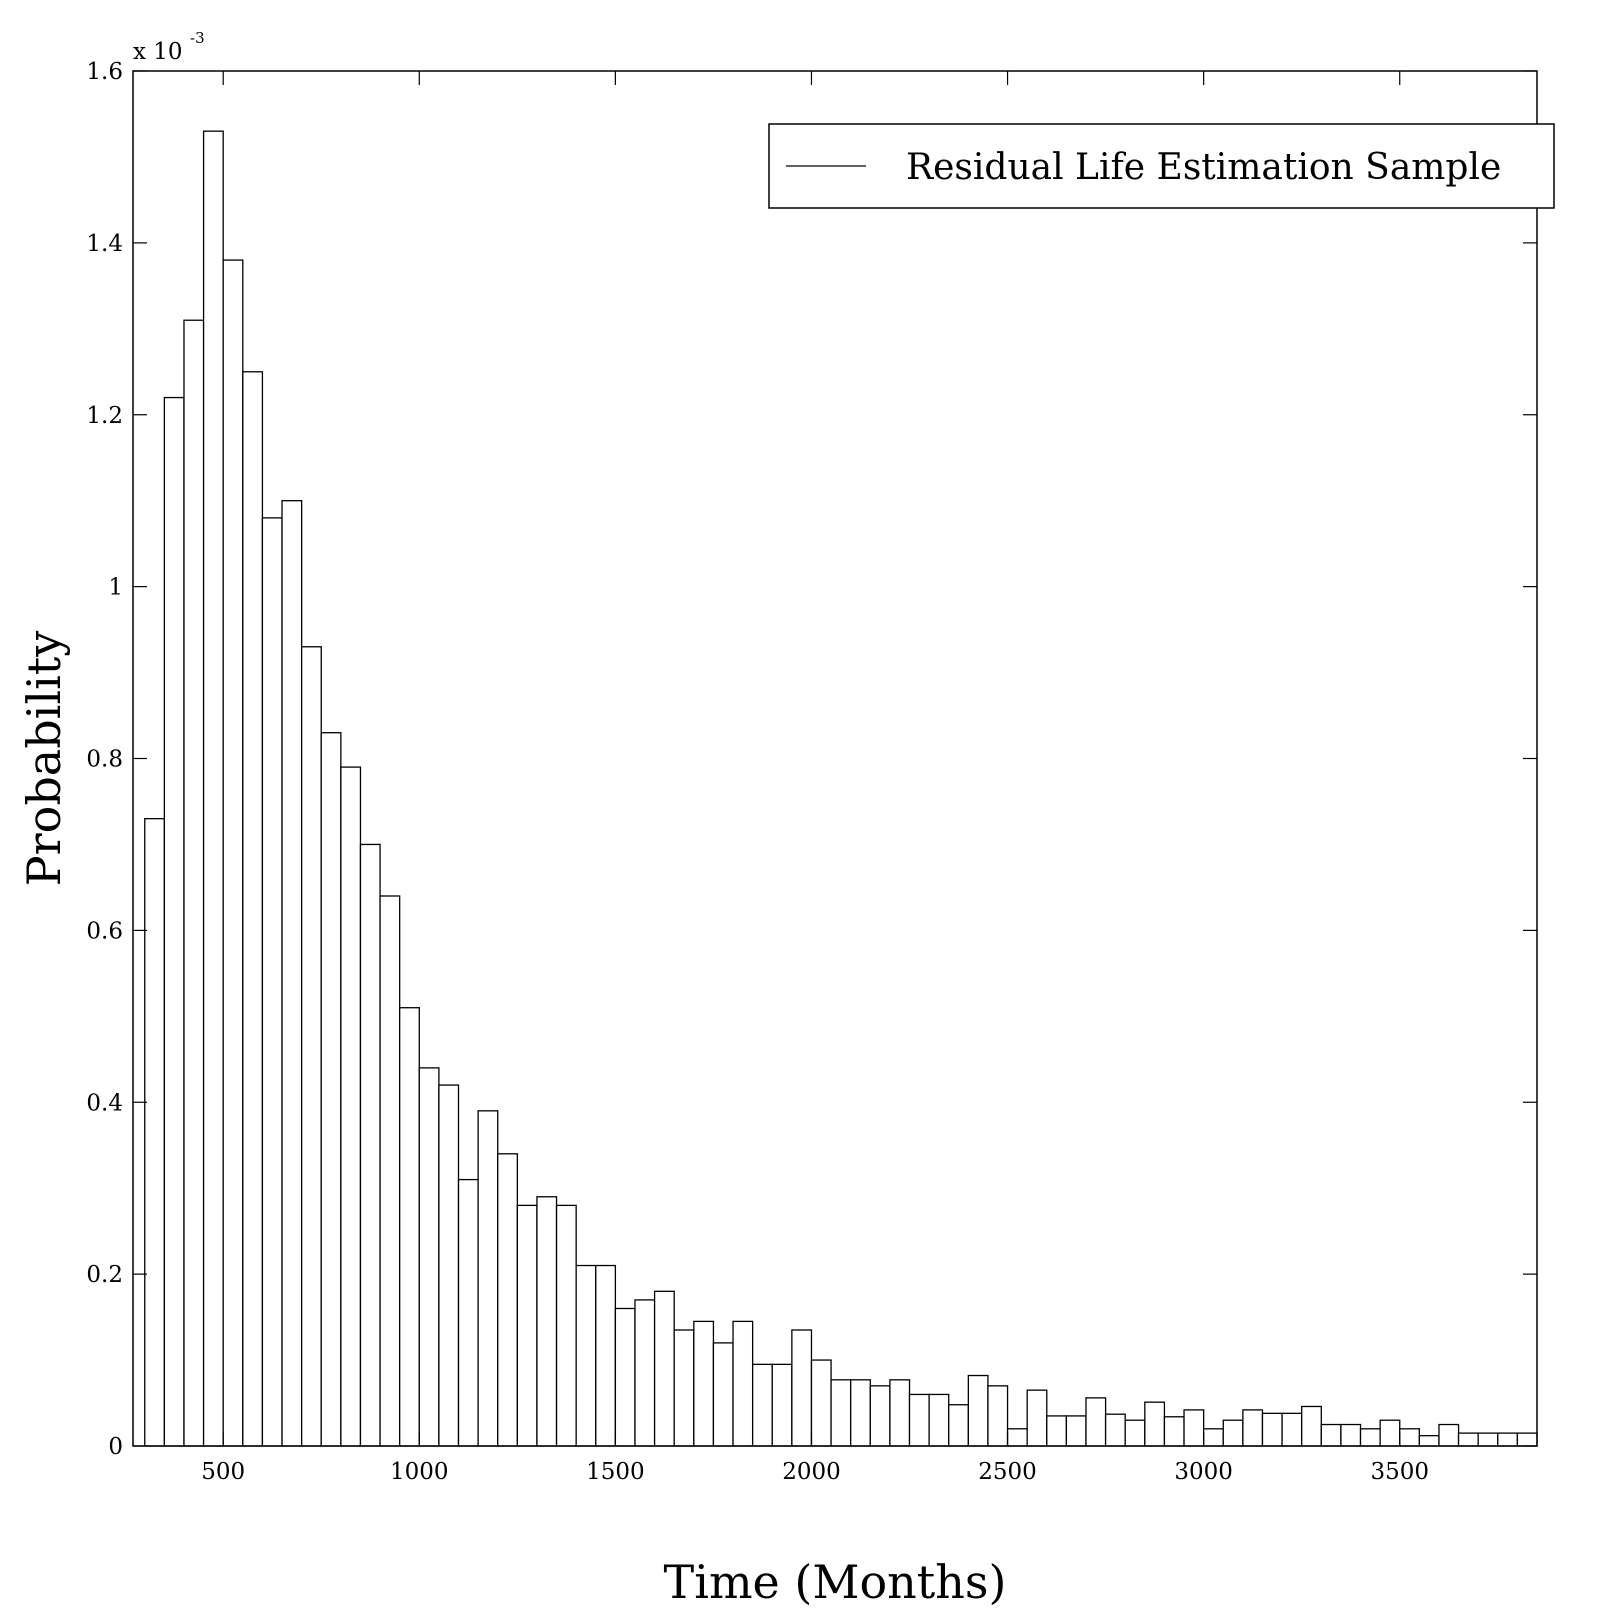 The image size is (1619, 1612). Describe the element at coordinates (104, 1103) in the screenshot. I see `y-tick-label: 0.4` at that location.